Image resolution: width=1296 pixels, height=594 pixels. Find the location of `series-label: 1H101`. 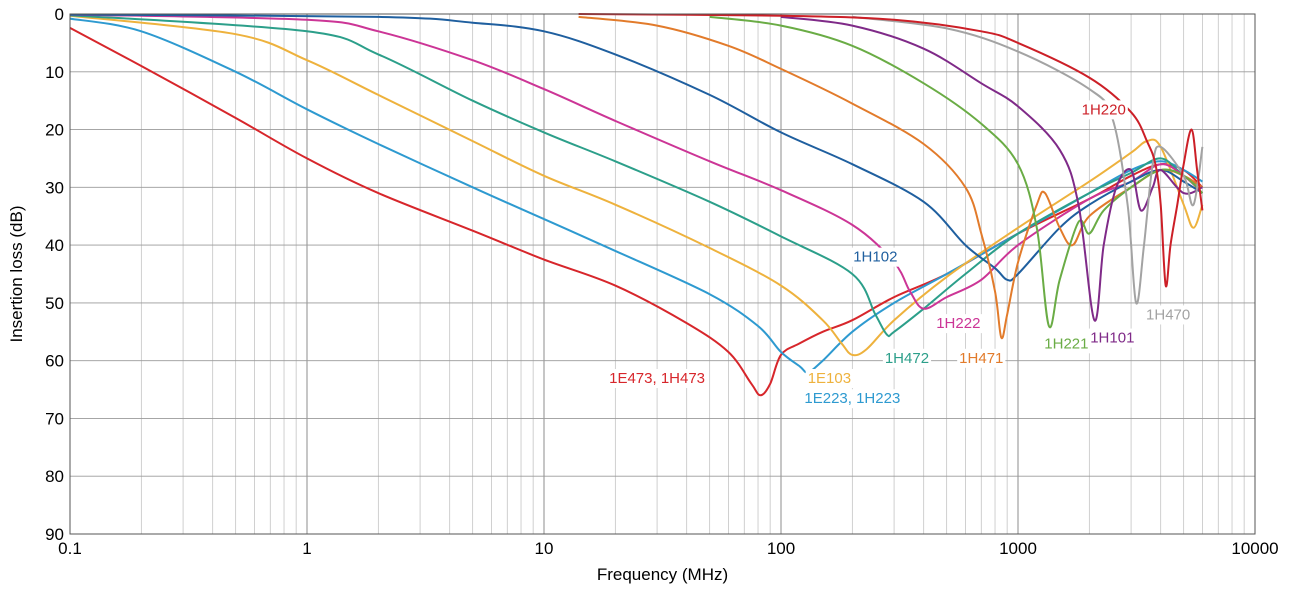

series-label: 1H101 is located at coordinates (1112, 338).